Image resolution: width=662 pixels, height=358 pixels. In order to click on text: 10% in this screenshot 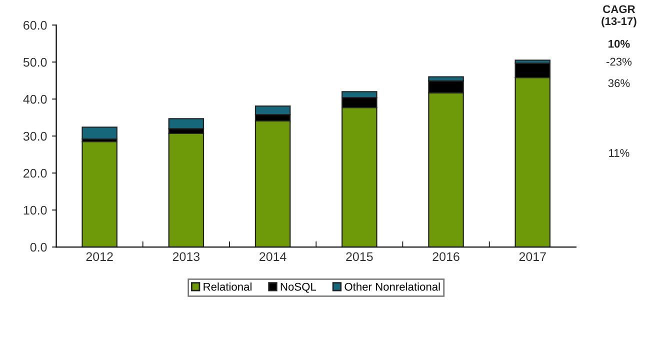, I will do `click(619, 44)`.